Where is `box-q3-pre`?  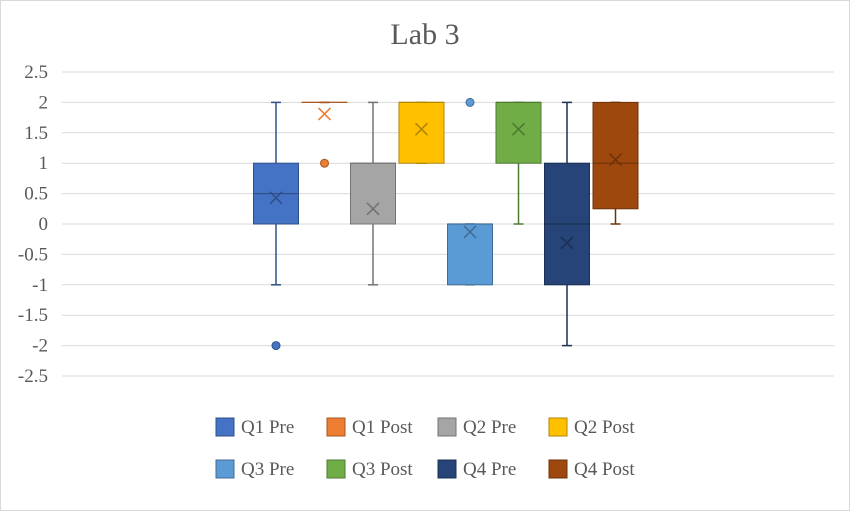
box-q3-pre is located at coordinates (470, 191).